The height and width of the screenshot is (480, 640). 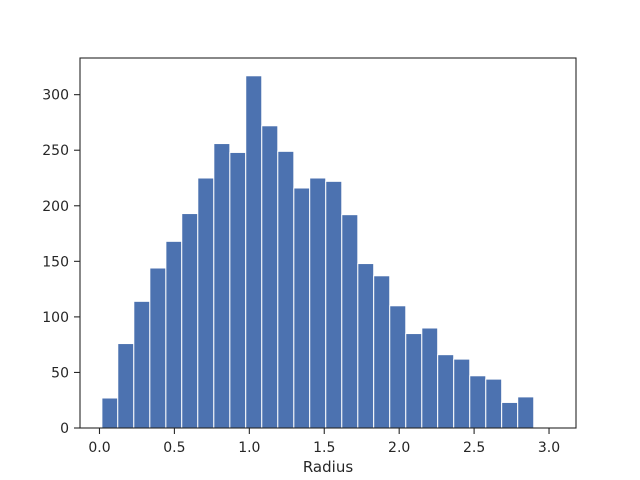 What do you see at coordinates (99, 448) in the screenshot?
I see `x-tick-label: 0.0` at bounding box center [99, 448].